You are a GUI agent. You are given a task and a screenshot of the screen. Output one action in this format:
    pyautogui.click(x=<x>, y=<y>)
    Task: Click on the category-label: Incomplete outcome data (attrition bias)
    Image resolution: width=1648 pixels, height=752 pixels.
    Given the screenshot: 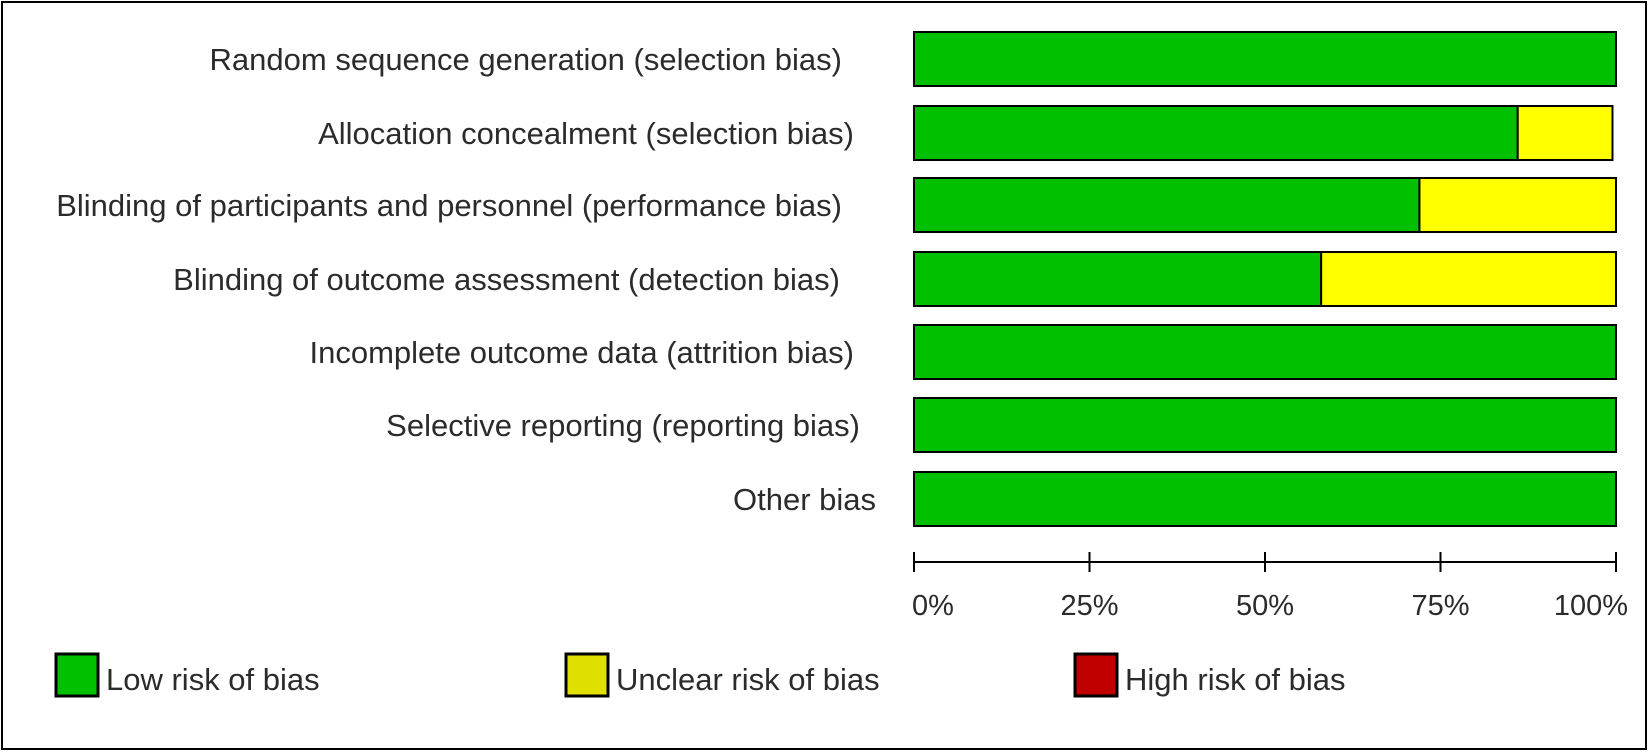 What is the action you would take?
    pyautogui.click(x=582, y=352)
    